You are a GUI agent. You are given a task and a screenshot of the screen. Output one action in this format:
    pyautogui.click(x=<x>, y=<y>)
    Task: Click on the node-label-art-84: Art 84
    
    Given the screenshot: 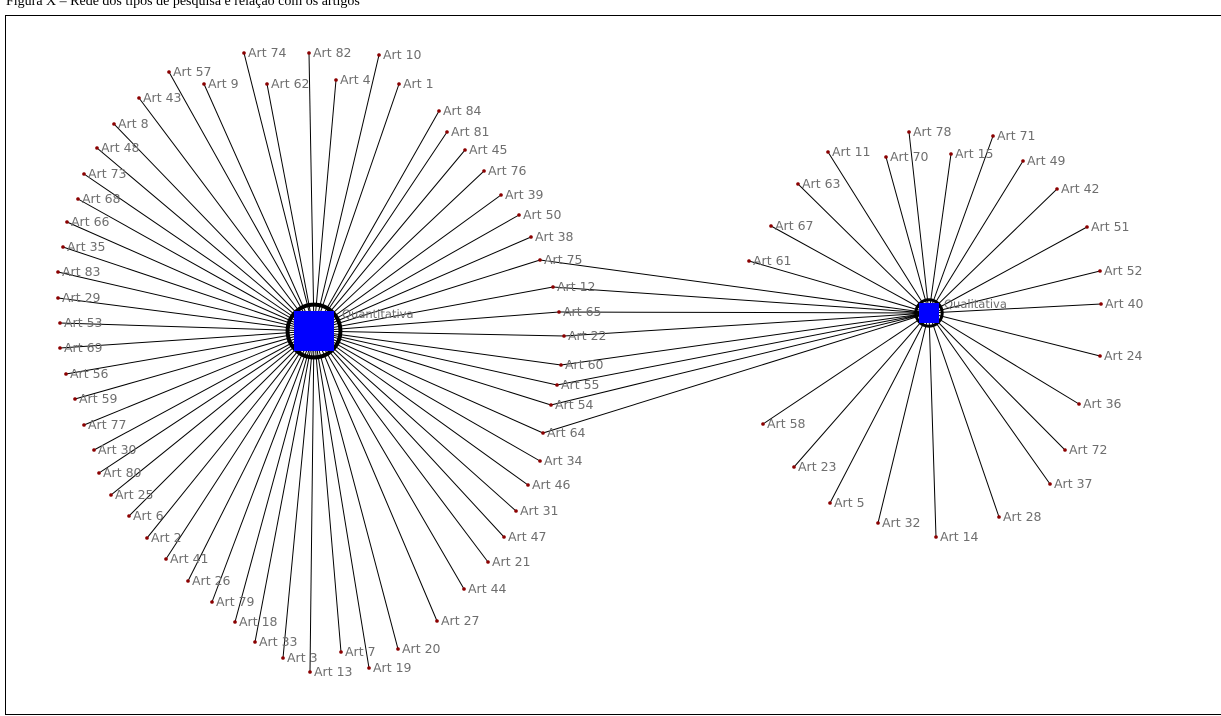 What is the action you would take?
    pyautogui.click(x=462, y=110)
    